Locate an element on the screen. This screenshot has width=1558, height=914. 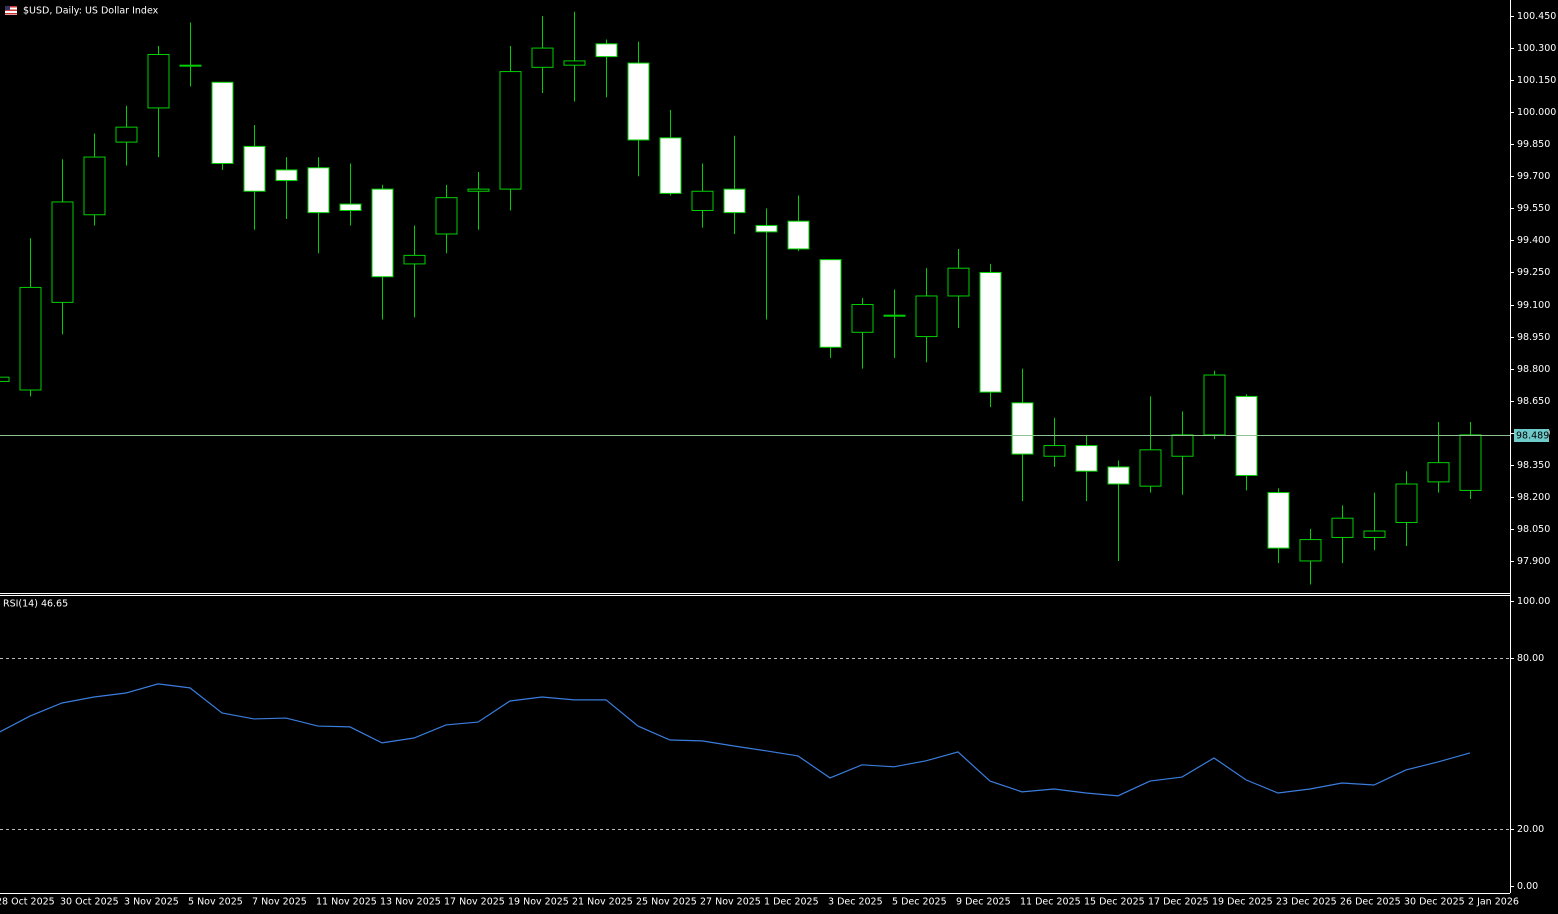
y-tick-label: 97.900 is located at coordinates (1533, 561).